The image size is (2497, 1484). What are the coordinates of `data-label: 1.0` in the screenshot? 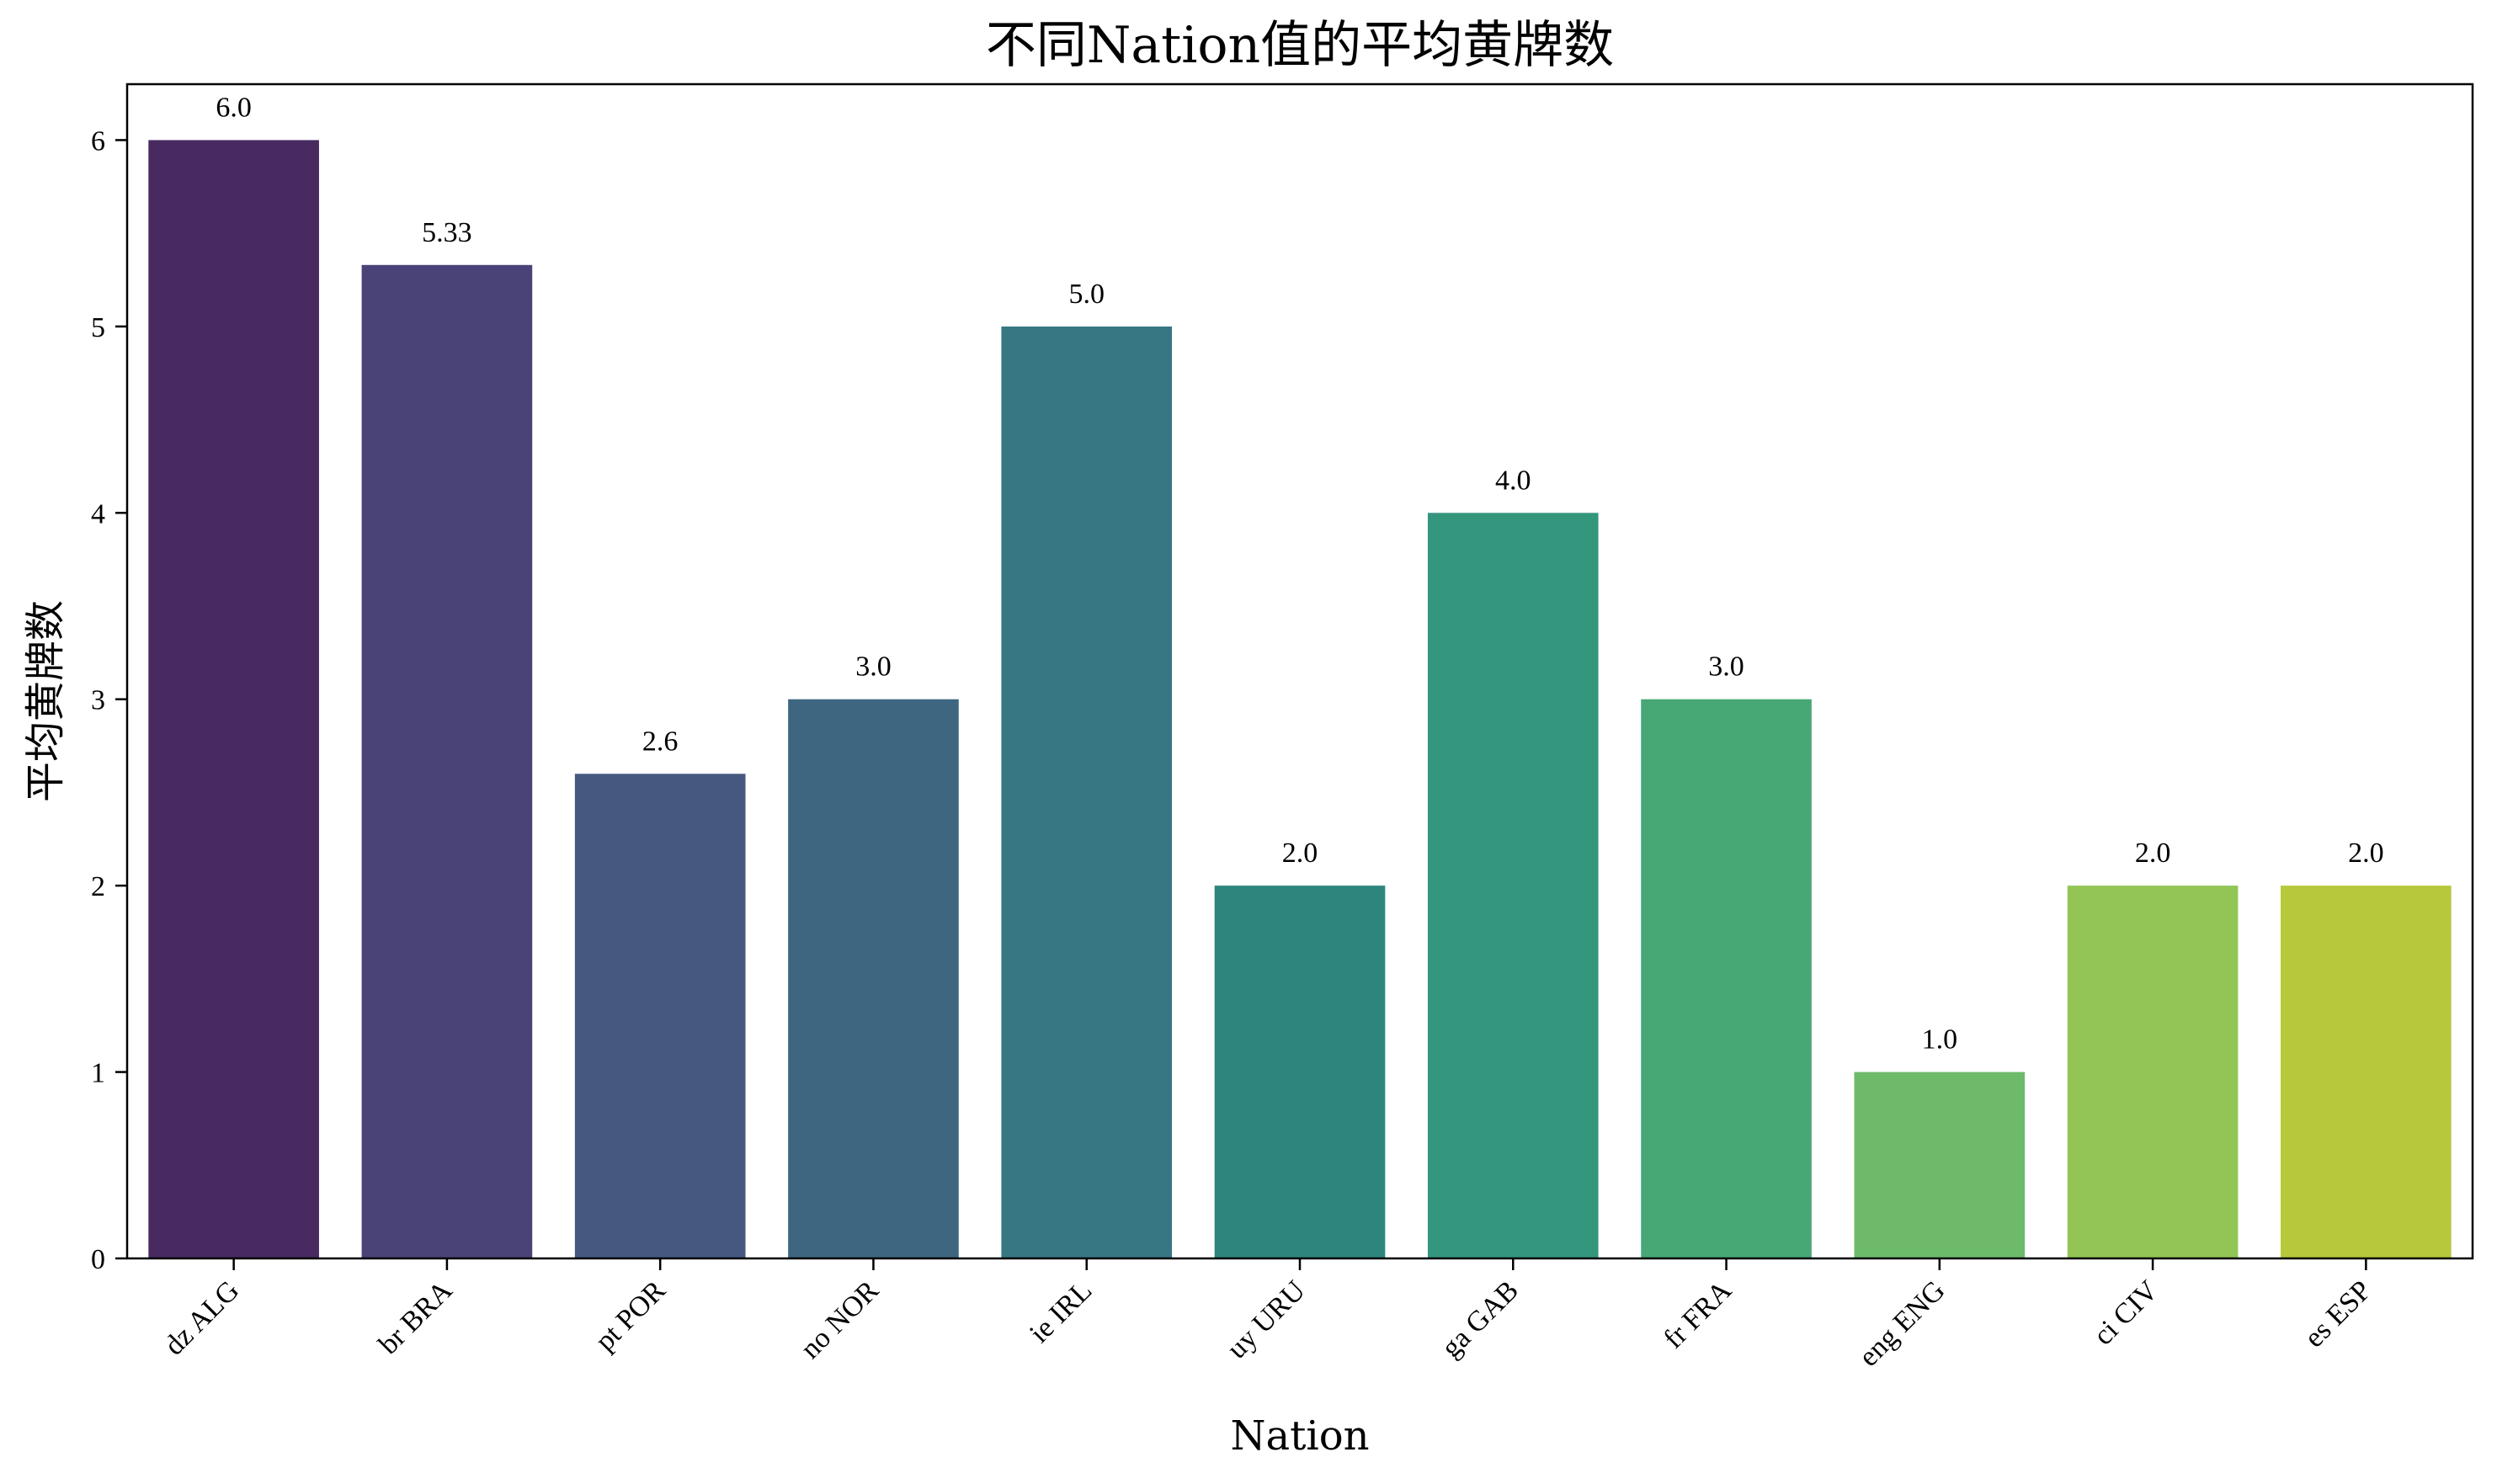 It's located at (1940, 1040).